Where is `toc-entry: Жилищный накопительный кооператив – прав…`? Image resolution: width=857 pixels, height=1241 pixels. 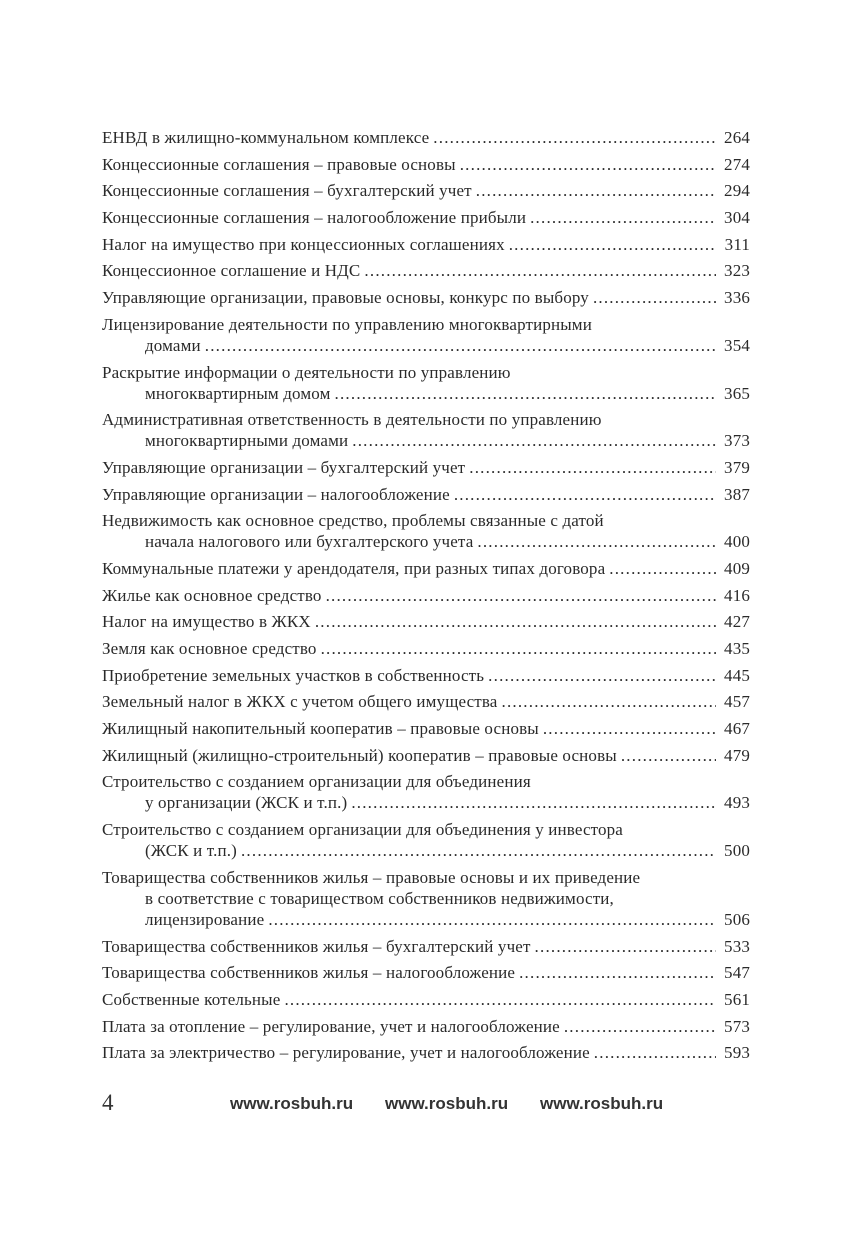 toc-entry: Жилищный накопительный кооператив – прав… is located at coordinates (426, 728).